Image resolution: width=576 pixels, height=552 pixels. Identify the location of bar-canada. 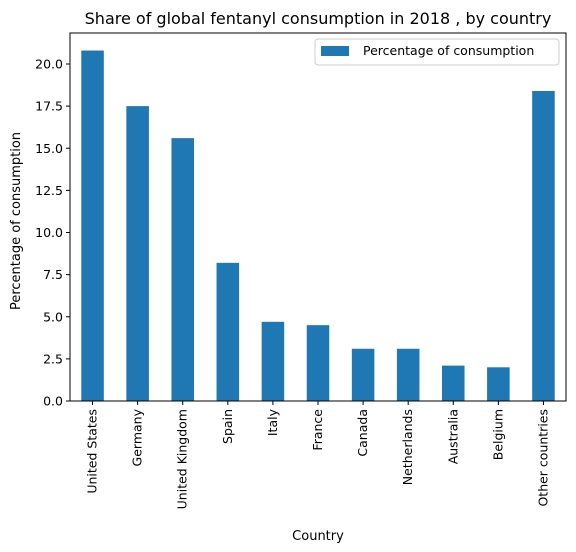
(363, 374).